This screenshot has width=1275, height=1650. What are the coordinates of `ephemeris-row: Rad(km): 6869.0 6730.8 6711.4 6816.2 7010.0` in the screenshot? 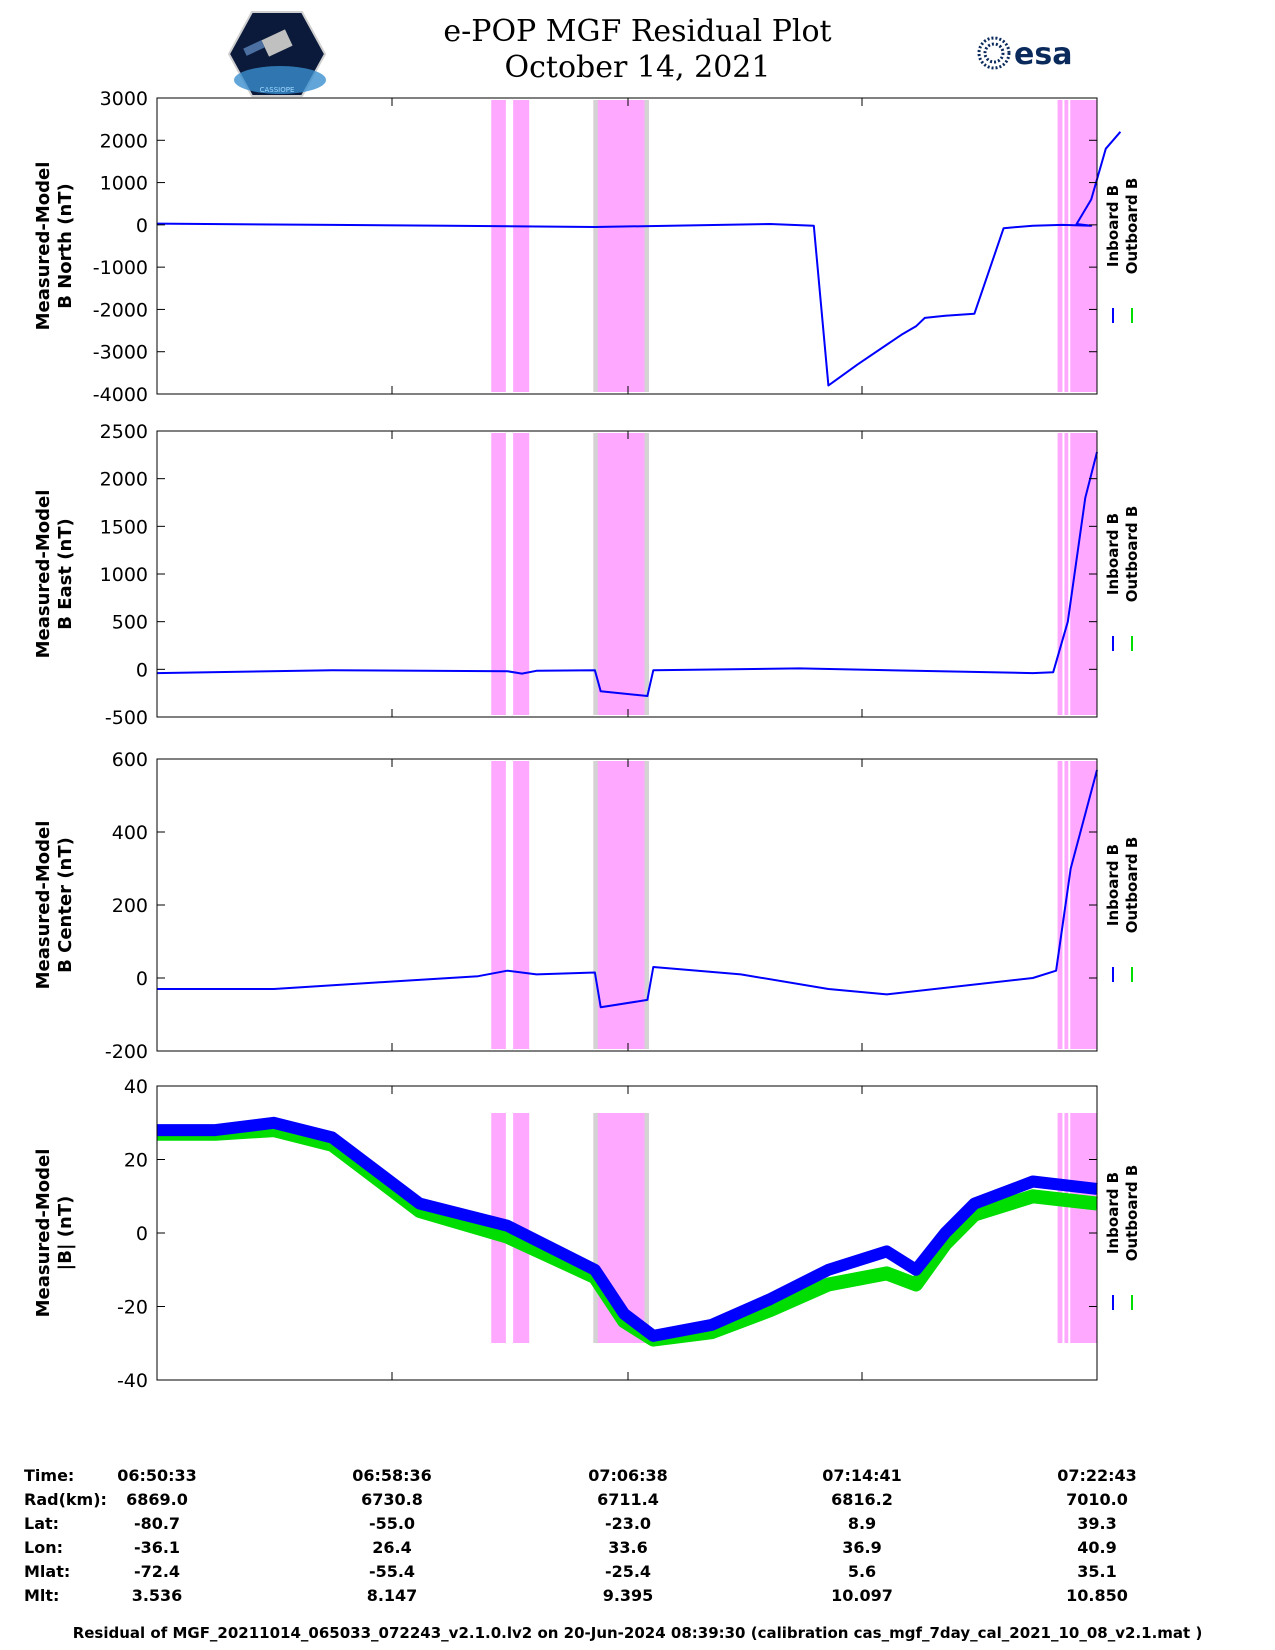 It's located at (637, 1502).